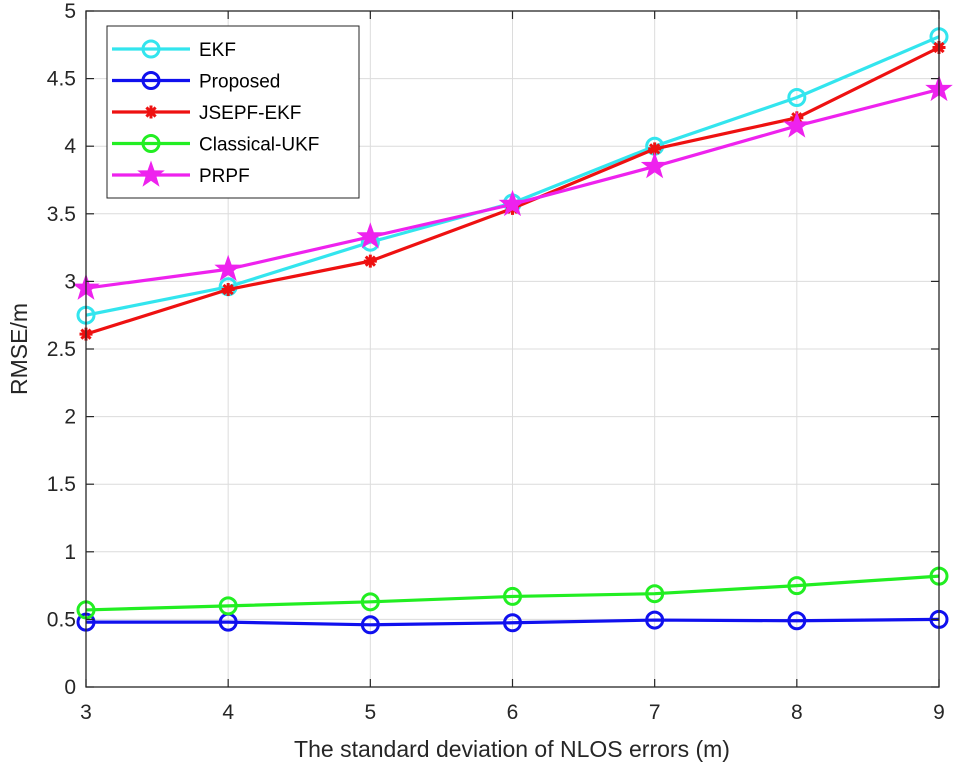  I want to click on y-tick-label: 2.5, so click(61, 349).